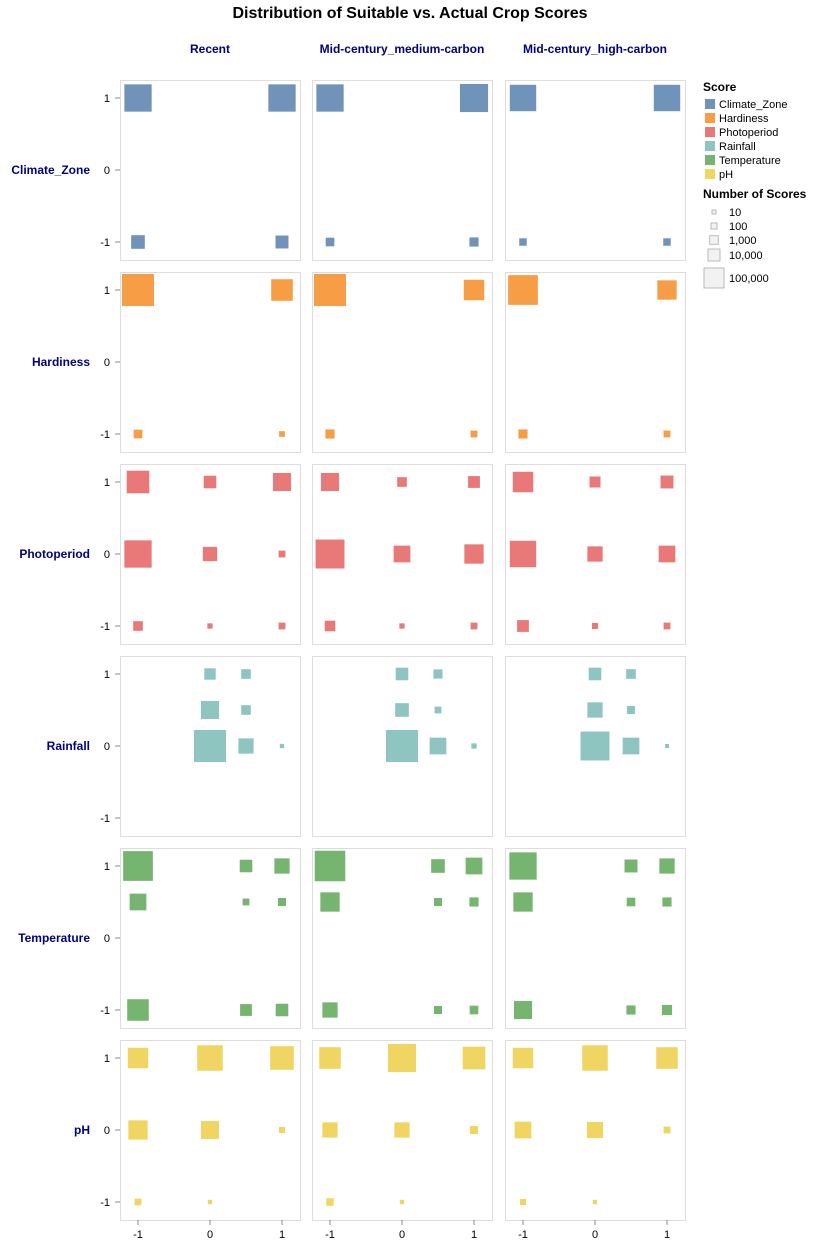  Describe the element at coordinates (735, 255) in the screenshot. I see `size-legend-item-10-000: 10,000` at that location.